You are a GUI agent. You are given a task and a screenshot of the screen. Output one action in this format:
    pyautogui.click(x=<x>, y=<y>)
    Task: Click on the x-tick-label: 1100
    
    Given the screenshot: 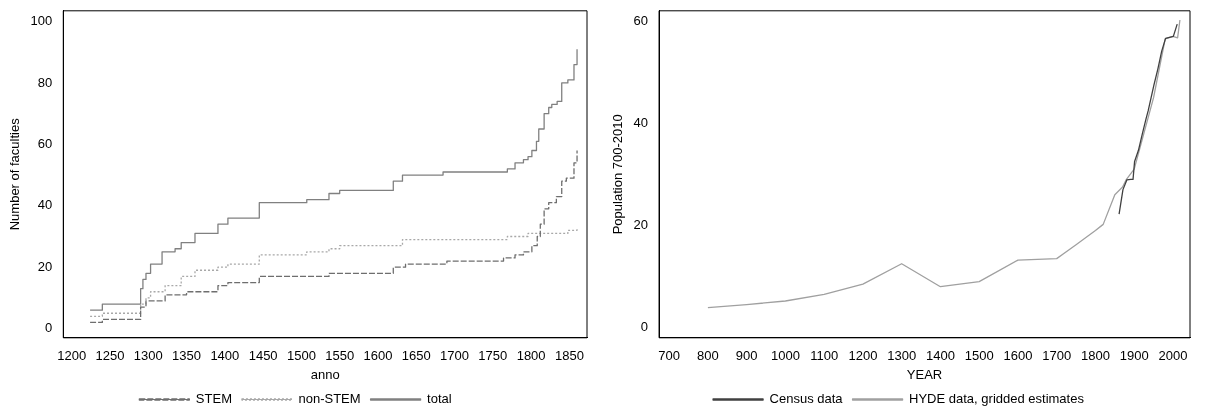 What is the action you would take?
    pyautogui.click(x=824, y=356)
    